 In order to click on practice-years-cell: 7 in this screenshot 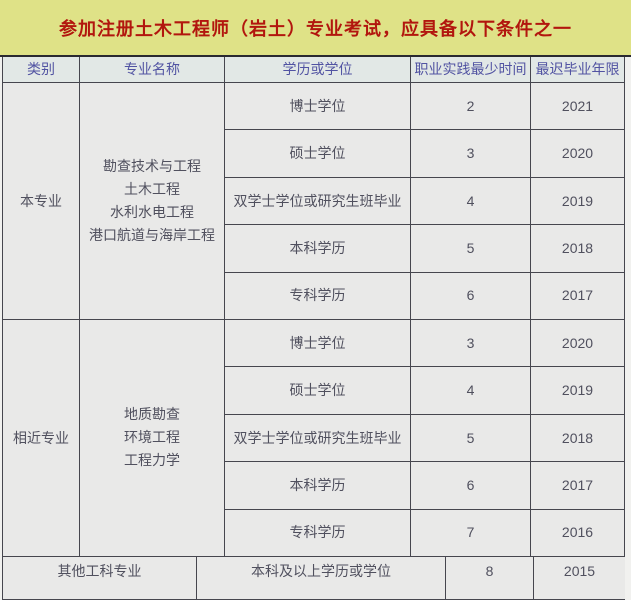, I will do `click(471, 533)`.